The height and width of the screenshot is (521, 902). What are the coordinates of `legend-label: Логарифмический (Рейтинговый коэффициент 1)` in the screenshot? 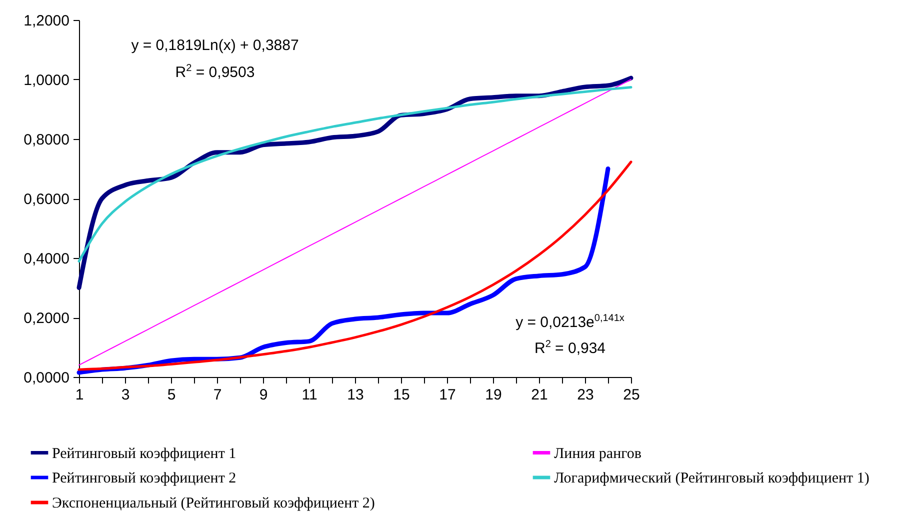 It's located at (712, 478).